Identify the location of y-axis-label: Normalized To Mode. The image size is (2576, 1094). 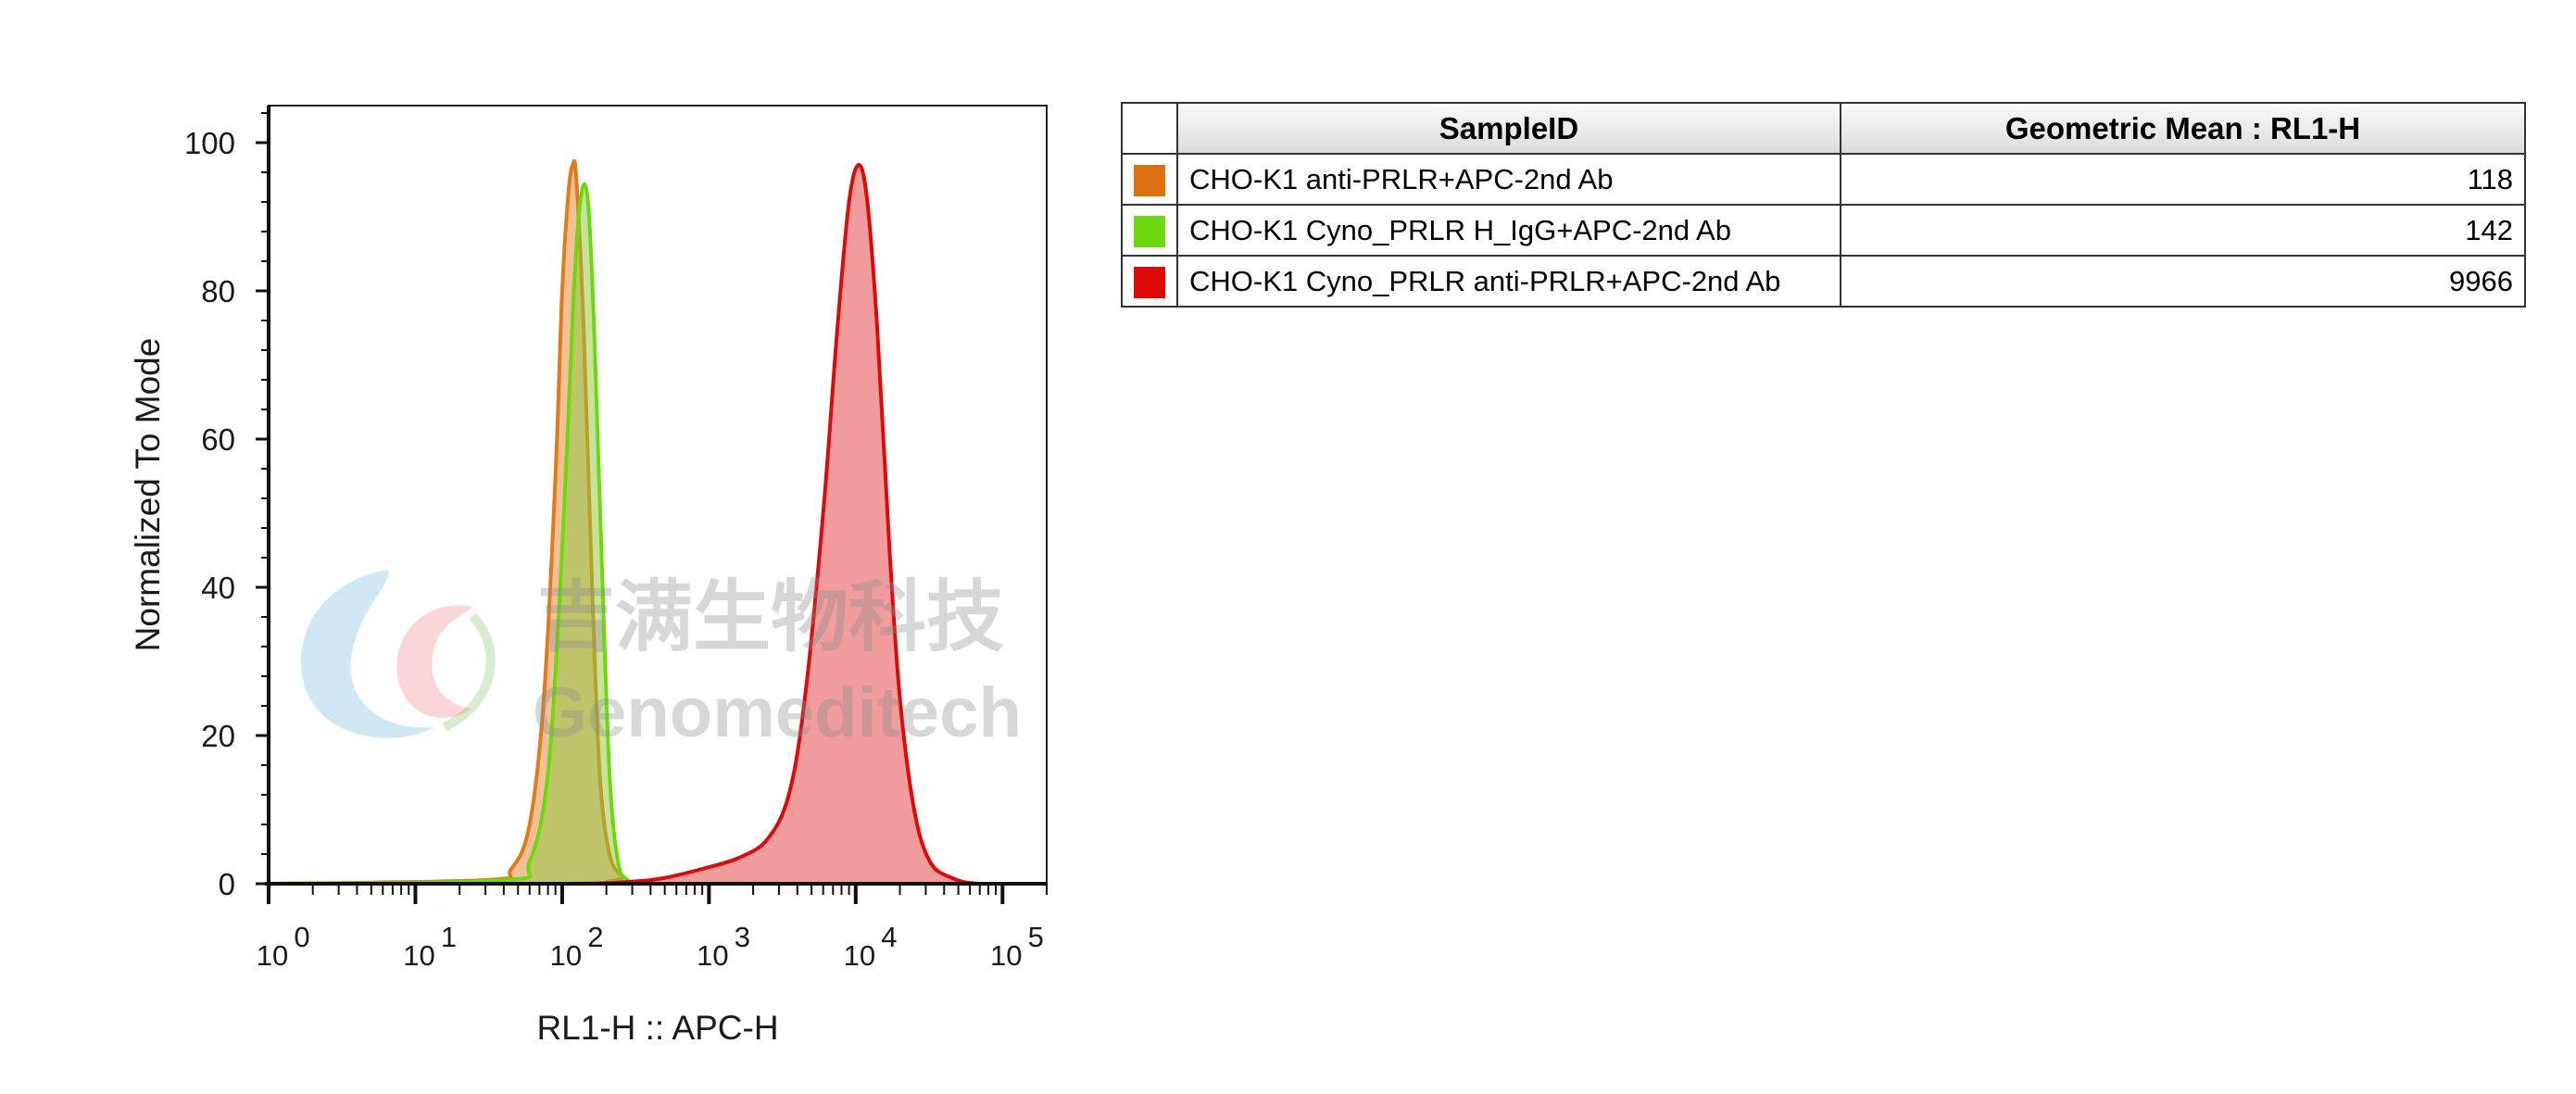
(148, 495).